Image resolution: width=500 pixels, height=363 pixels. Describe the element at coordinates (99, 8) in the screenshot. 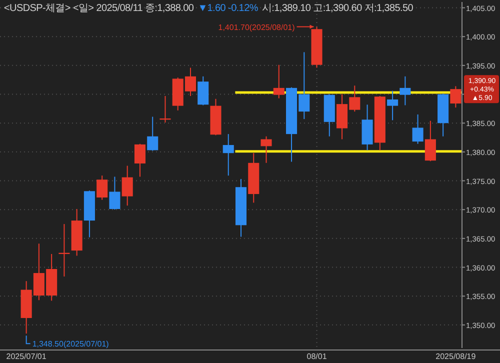

I see `chart-title: <USDSP-체결> <일> 2025/08/11 종:1,388.00` at that location.